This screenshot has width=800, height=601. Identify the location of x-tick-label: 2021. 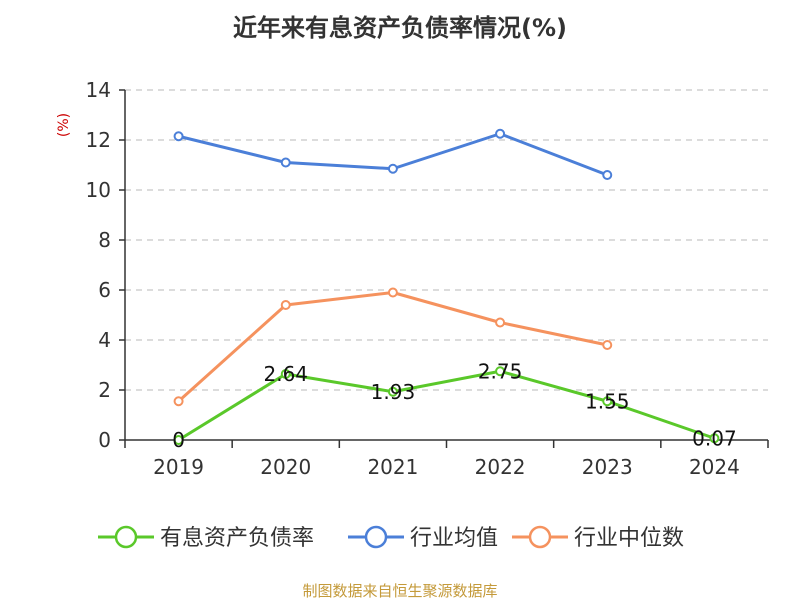
(392, 467).